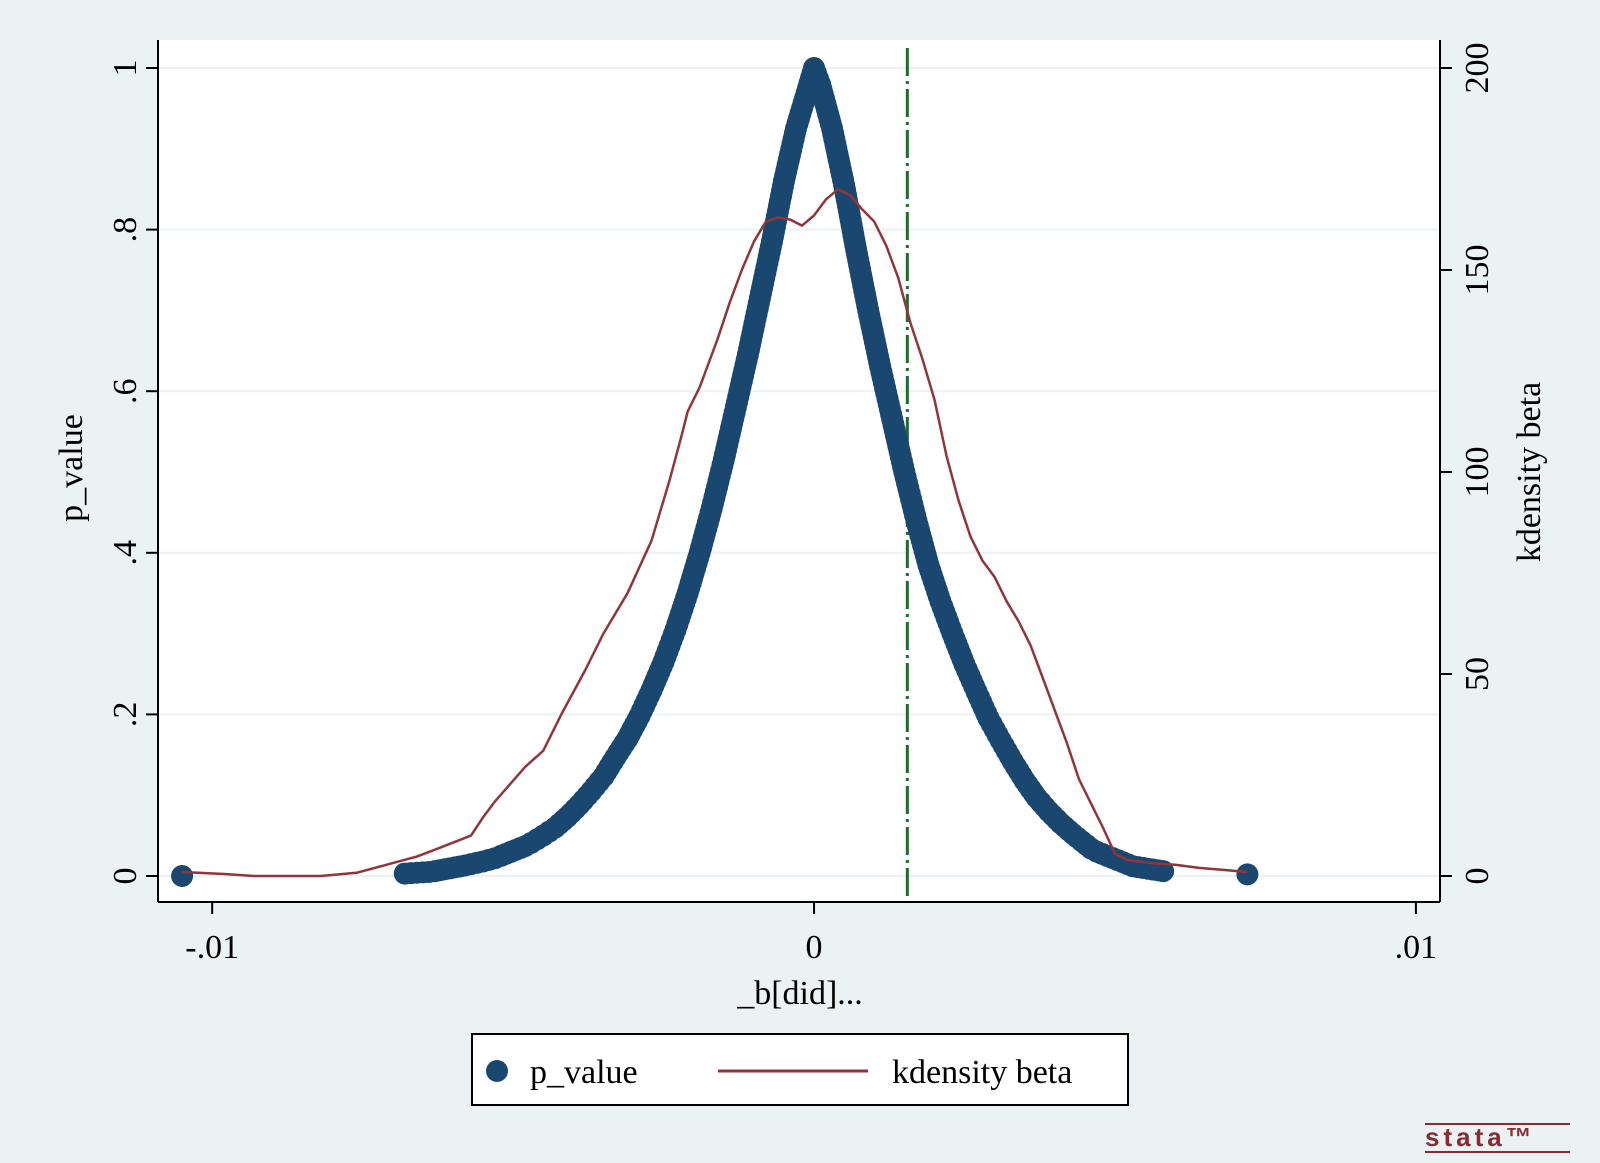 The width and height of the screenshot is (1600, 1163). I want to click on right-y-tick-label-1: 50, so click(1477, 674).